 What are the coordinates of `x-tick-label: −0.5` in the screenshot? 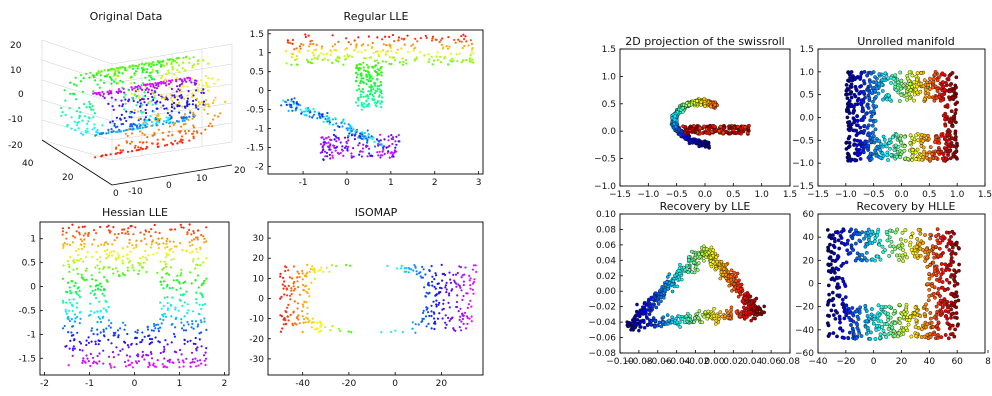 It's located at (677, 195).